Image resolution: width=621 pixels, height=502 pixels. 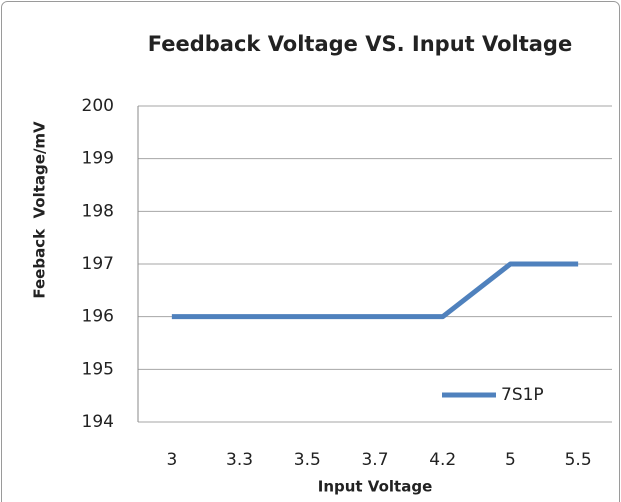 What do you see at coordinates (510, 460) in the screenshot?
I see `x-tick-label: 5` at bounding box center [510, 460].